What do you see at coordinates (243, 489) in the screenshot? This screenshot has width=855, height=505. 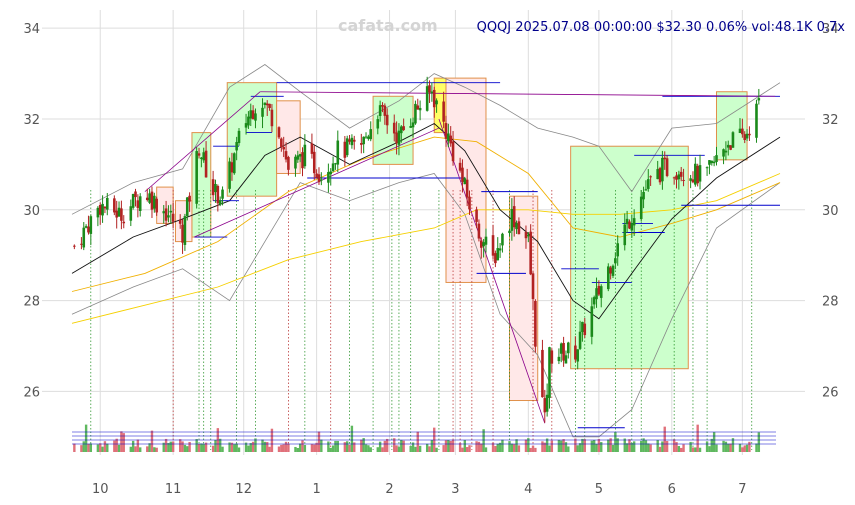 I see `x-tick-label: 12` at bounding box center [243, 489].